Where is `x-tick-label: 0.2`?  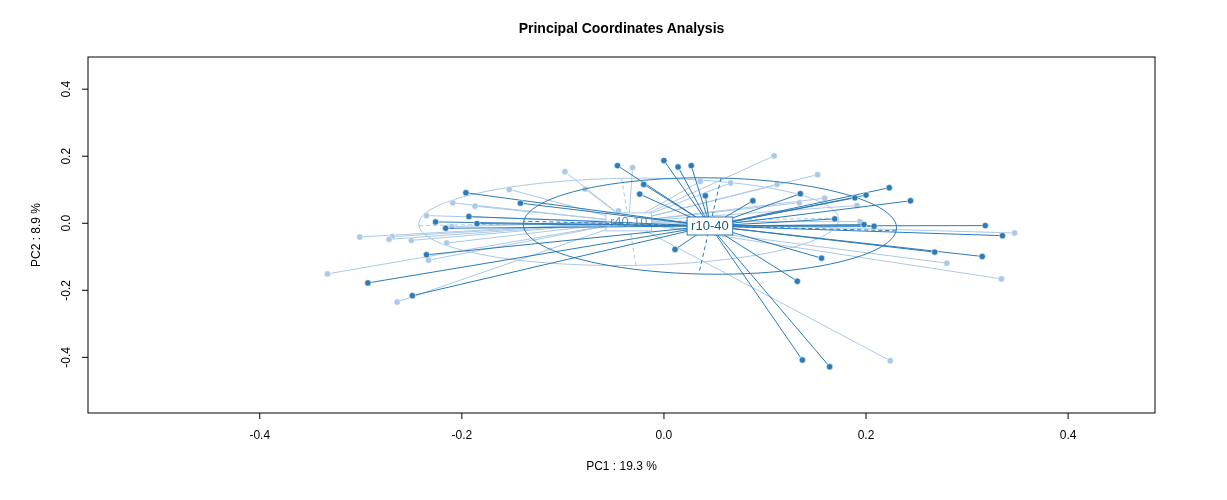 x-tick-label: 0.2 is located at coordinates (866, 435).